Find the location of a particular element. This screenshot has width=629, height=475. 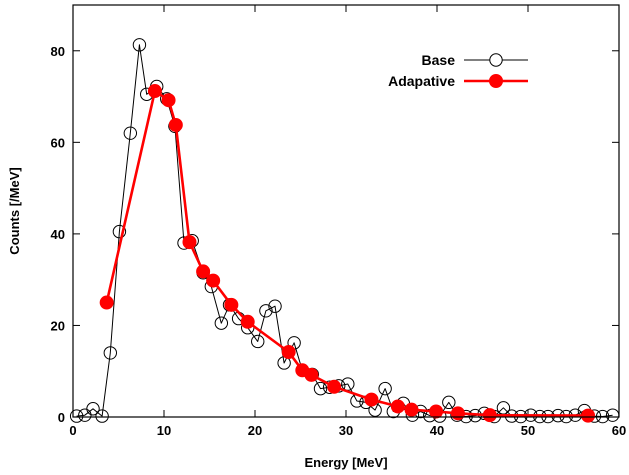

x-tick-label: 30 is located at coordinates (346, 430).